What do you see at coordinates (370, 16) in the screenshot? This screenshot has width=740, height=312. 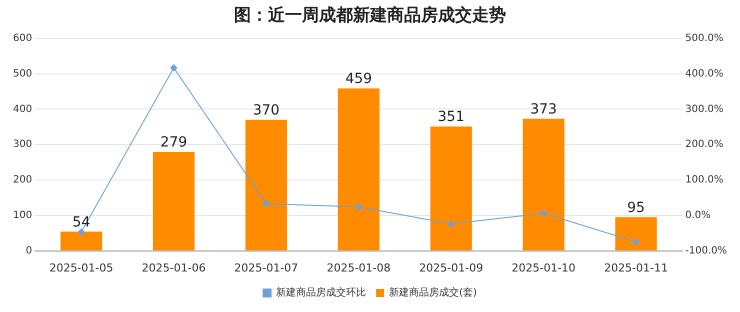 I see `chart-title: 图：近一周成都新建商品房成交走势` at bounding box center [370, 16].